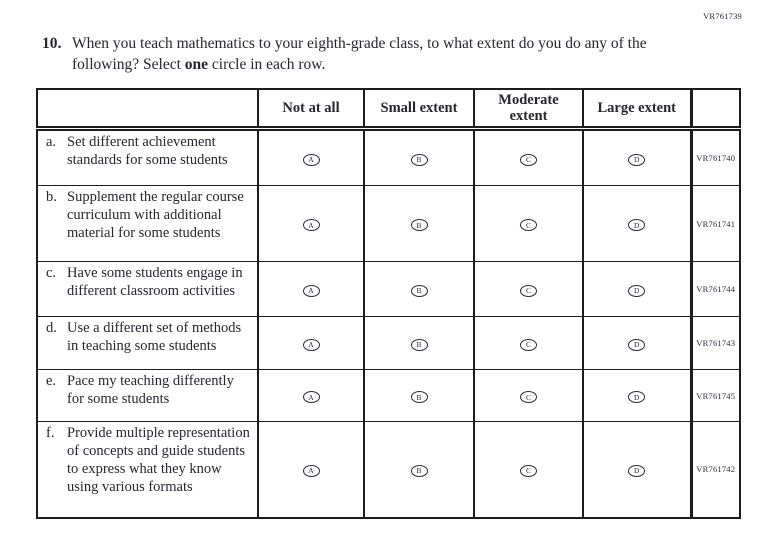  What do you see at coordinates (715, 157) in the screenshot?
I see `row-code: VR761740` at bounding box center [715, 157].